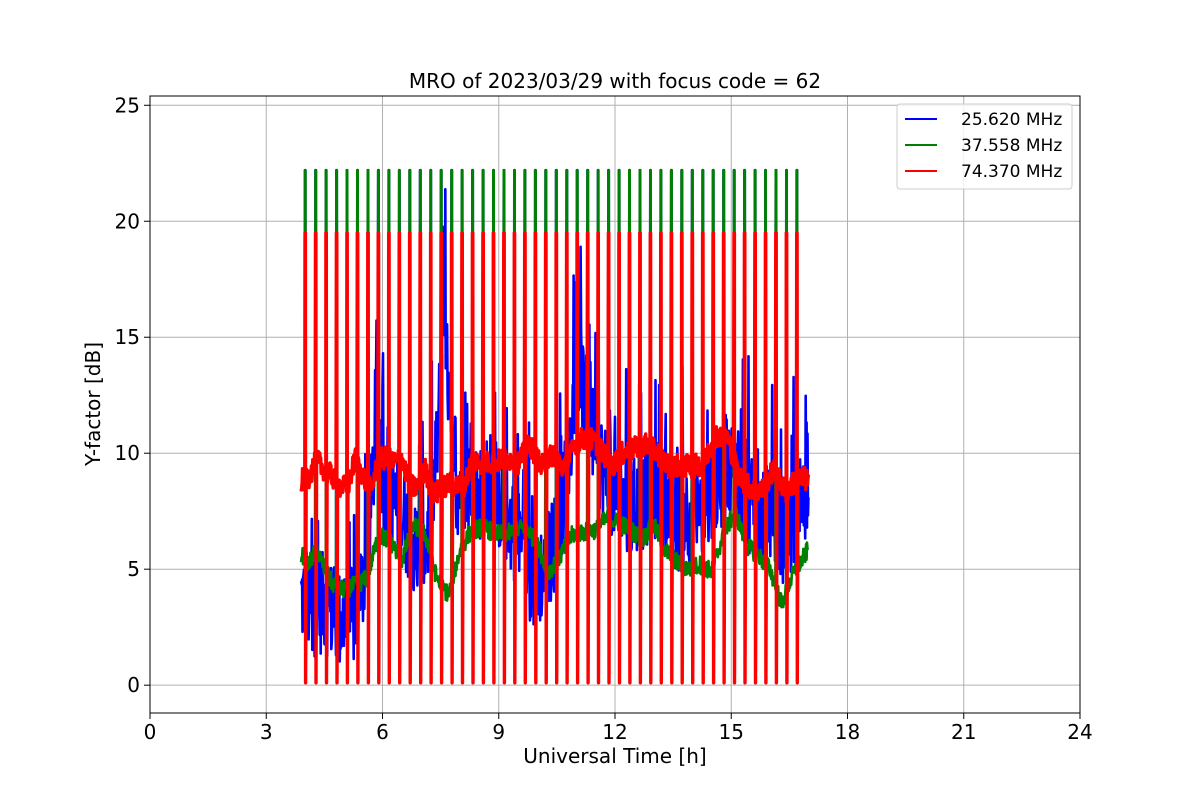 The image size is (1200, 800). What do you see at coordinates (498, 732) in the screenshot?
I see `x-tick-label: 9` at bounding box center [498, 732].